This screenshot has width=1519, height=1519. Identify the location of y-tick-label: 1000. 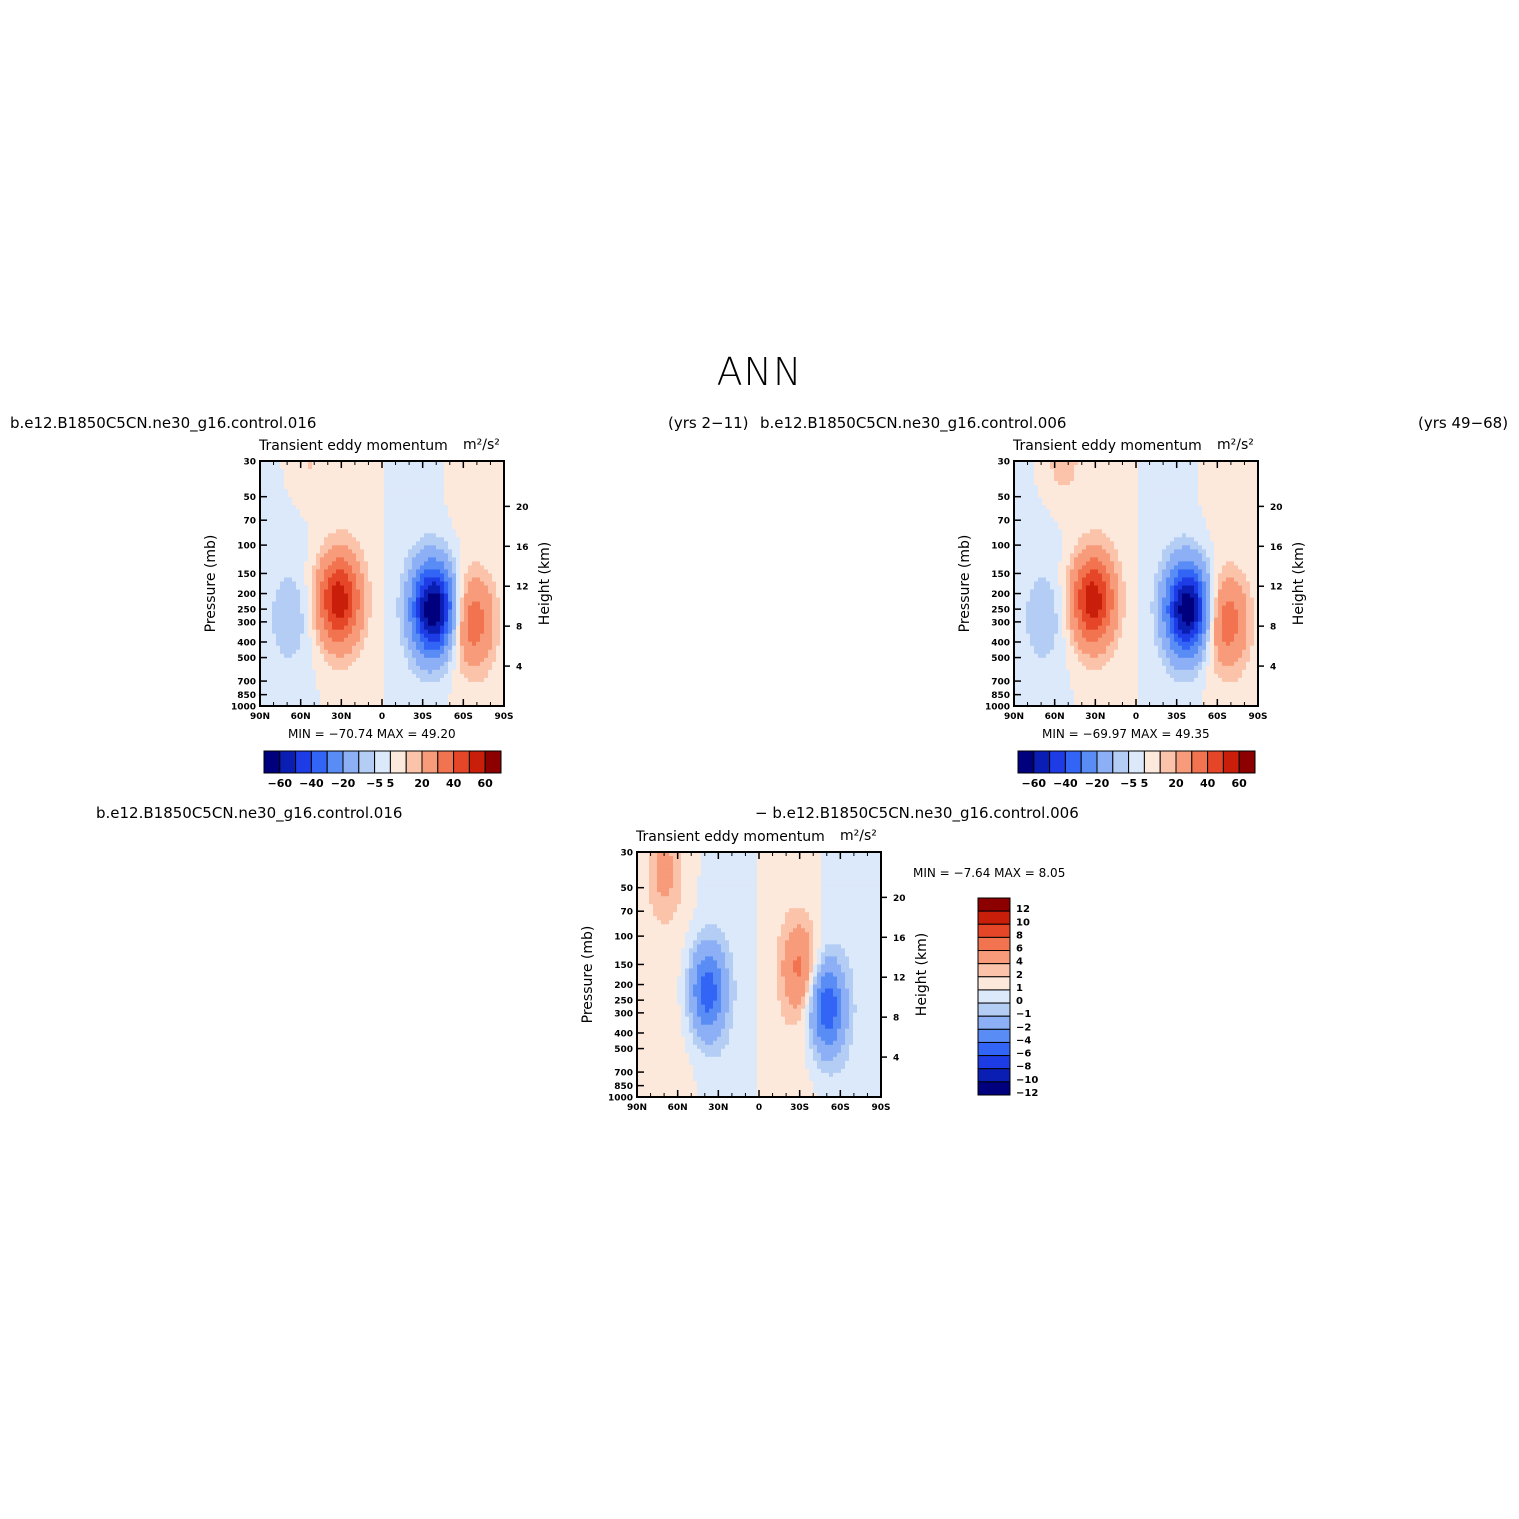
(620, 1099).